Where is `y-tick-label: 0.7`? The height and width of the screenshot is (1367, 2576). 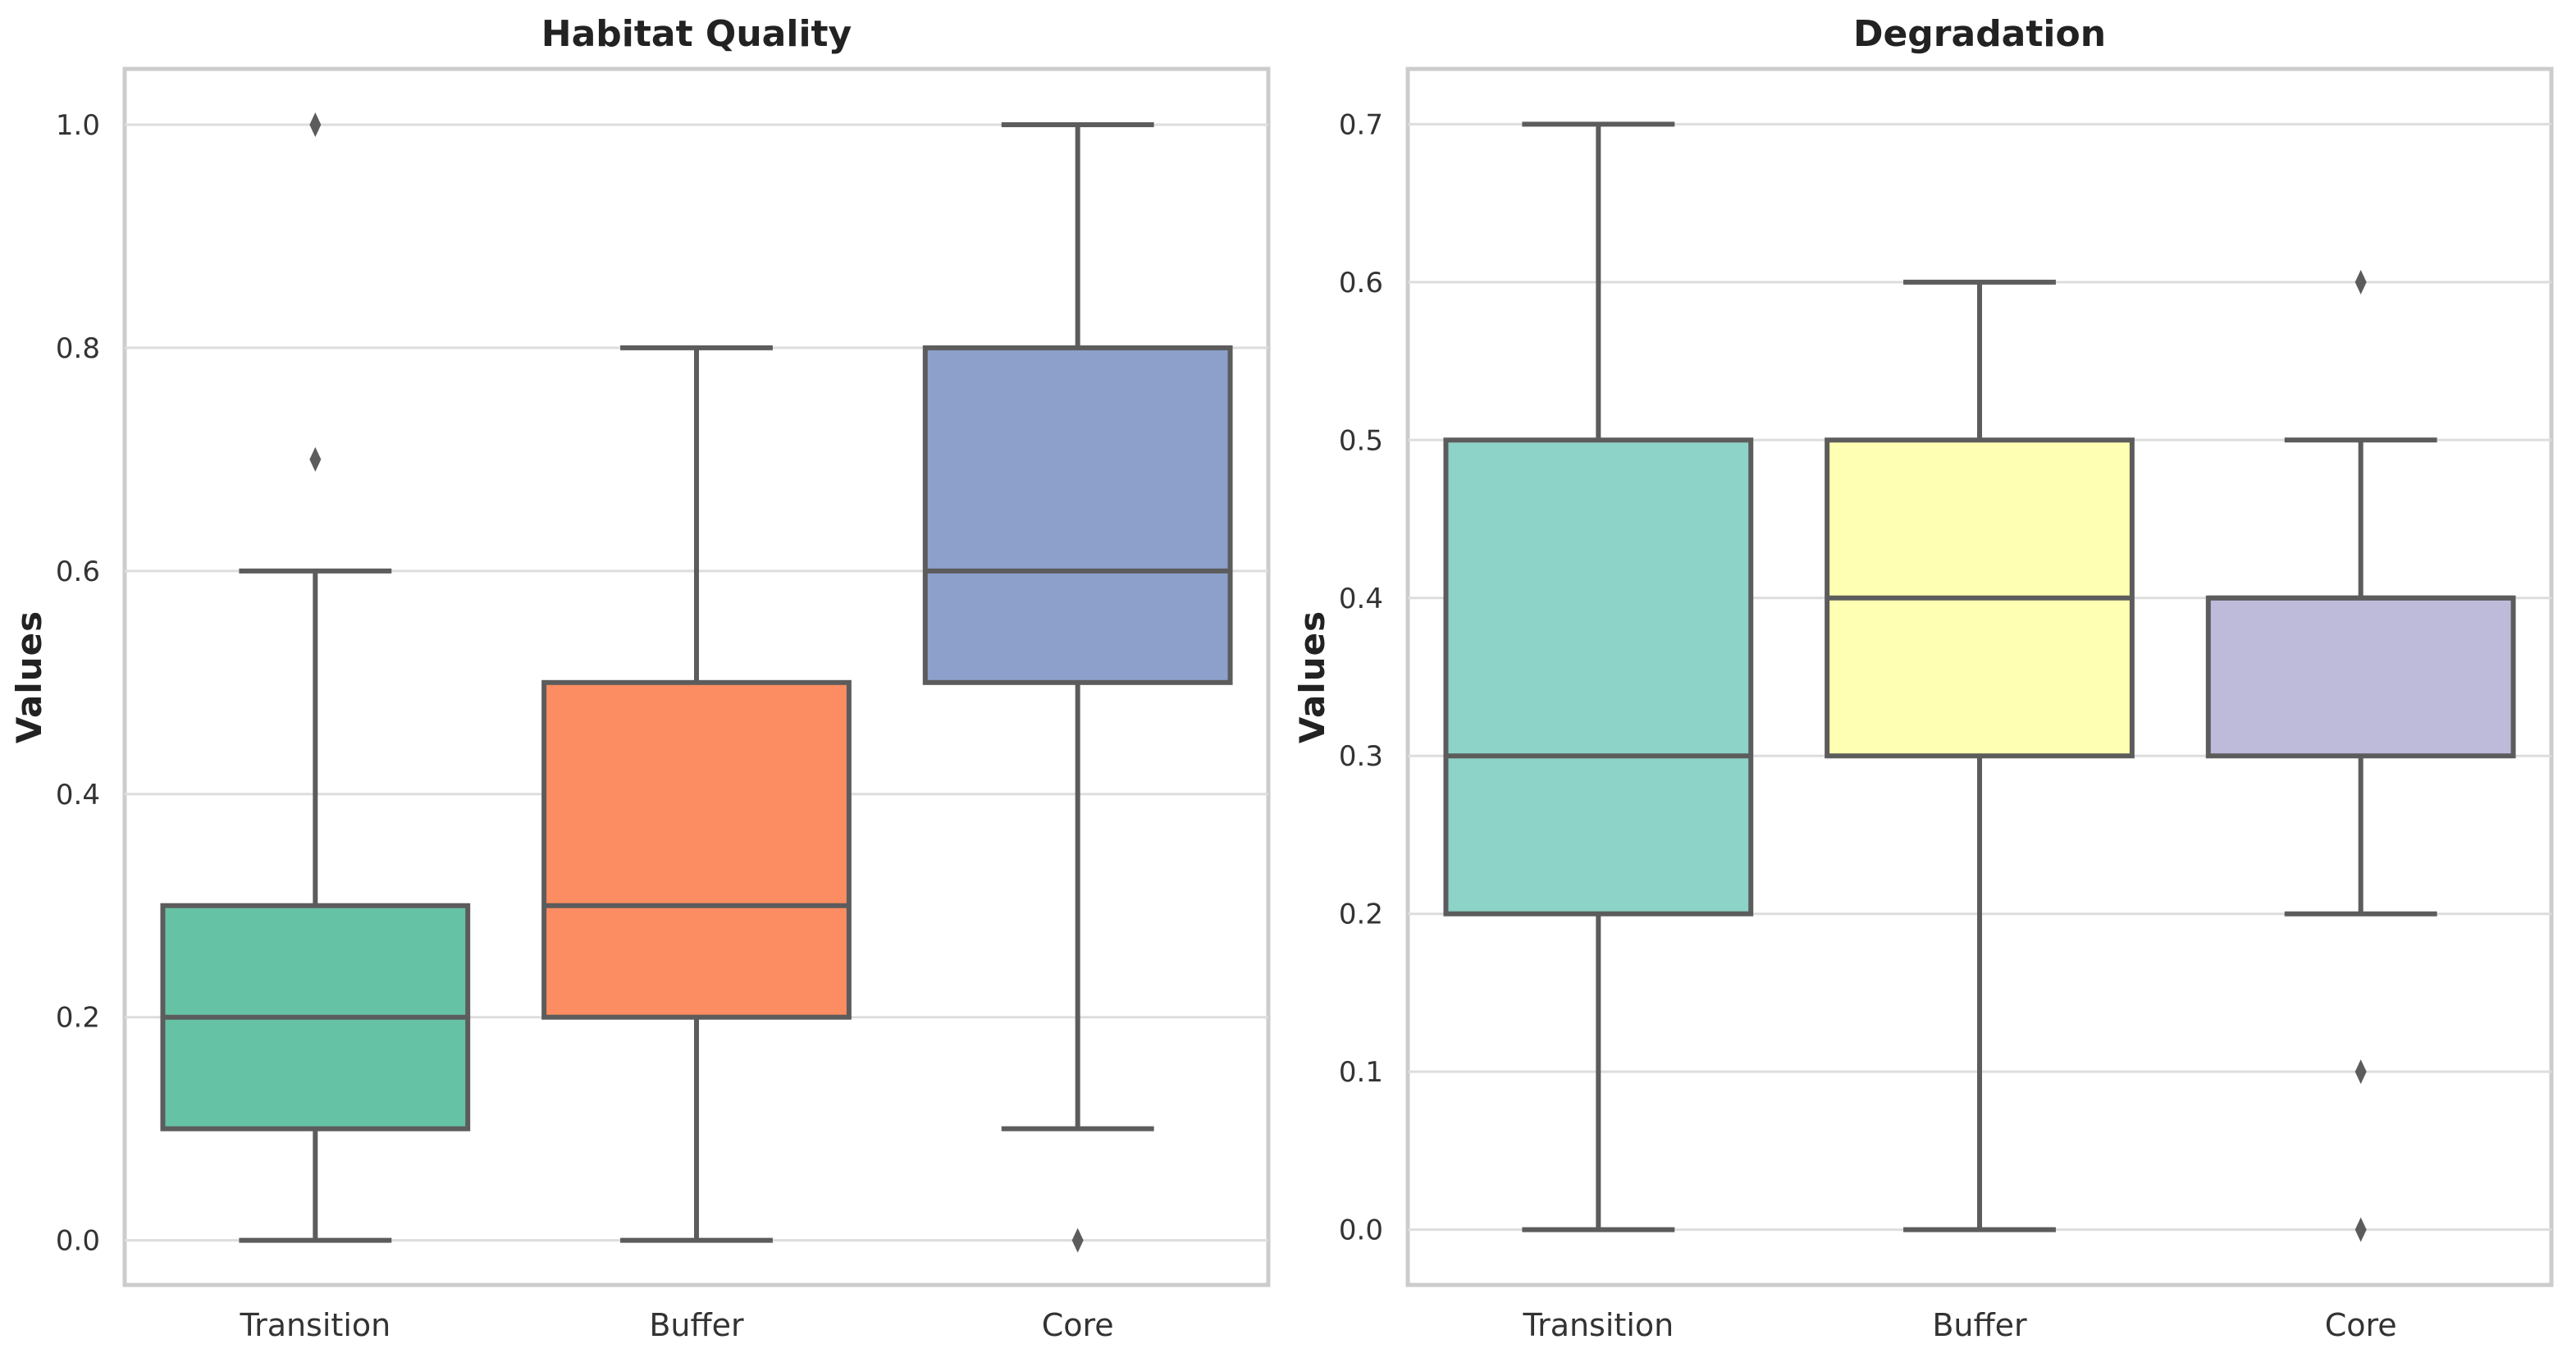
y-tick-label: 0.7 is located at coordinates (1361, 124).